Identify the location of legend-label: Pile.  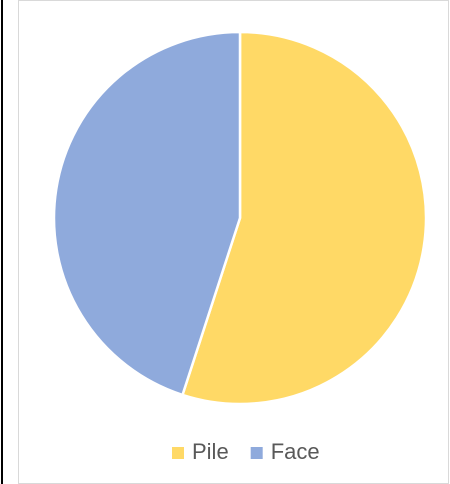
(210, 451).